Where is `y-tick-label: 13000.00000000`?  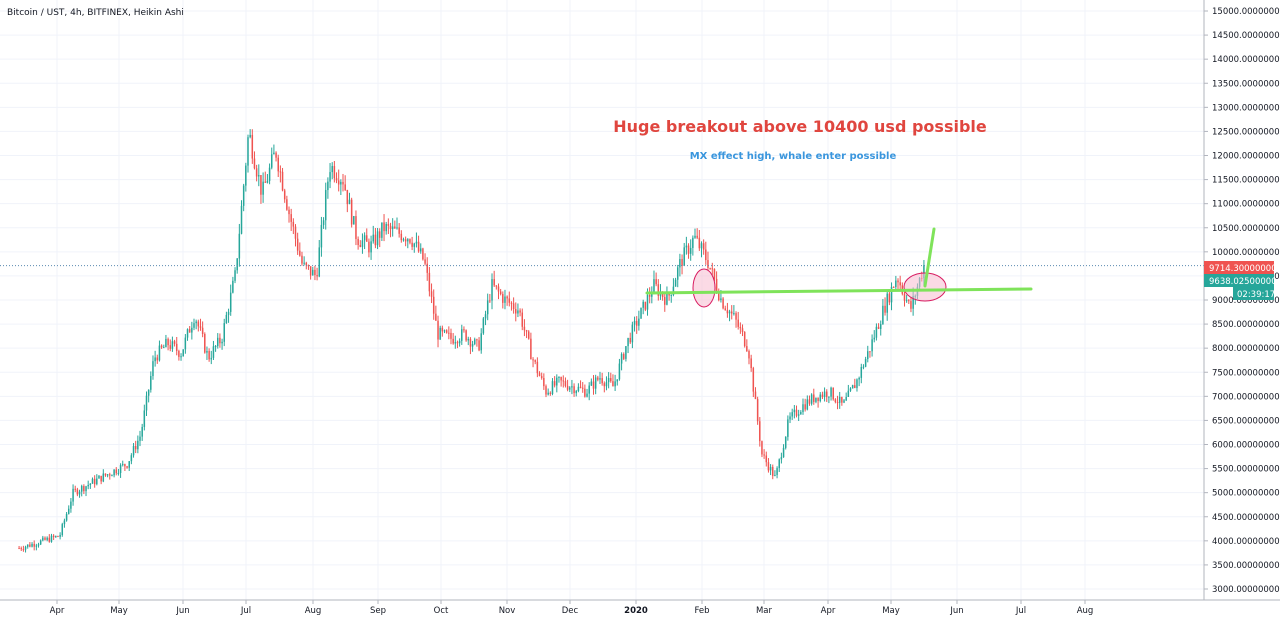 y-tick-label: 13000.00000000 is located at coordinates (1246, 108).